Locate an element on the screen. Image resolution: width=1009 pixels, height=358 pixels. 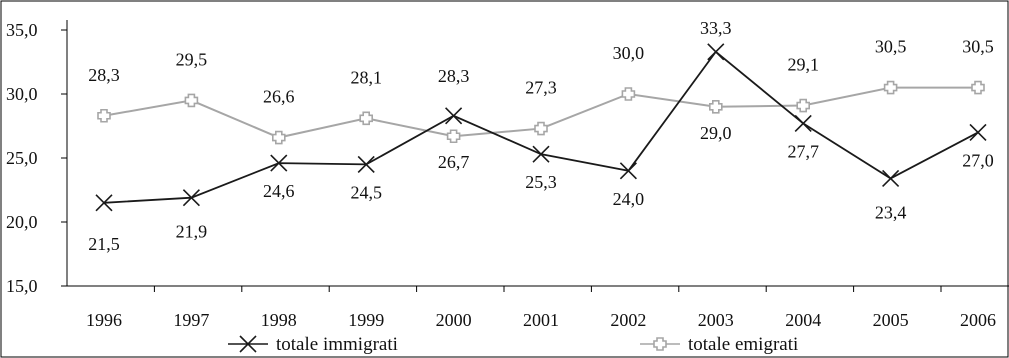
data-label-emigrati: 28,3 is located at coordinates (104, 75).